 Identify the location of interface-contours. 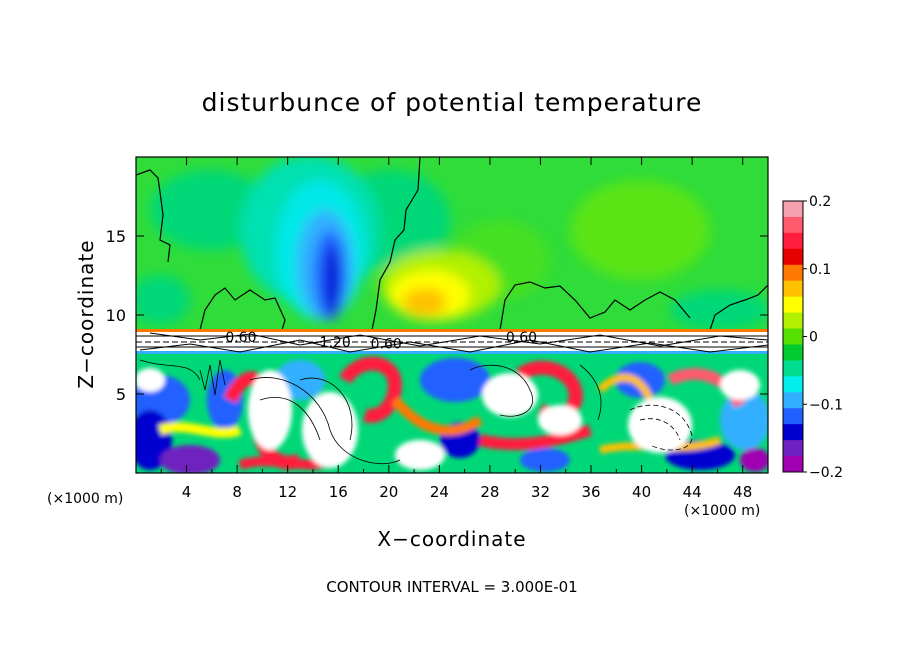
(452, 342).